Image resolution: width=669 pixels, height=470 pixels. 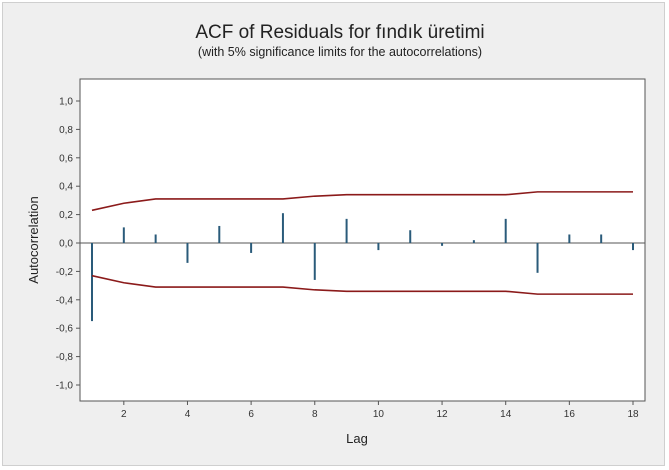 What do you see at coordinates (66, 102) in the screenshot?
I see `y-tick-label: 1,0` at bounding box center [66, 102].